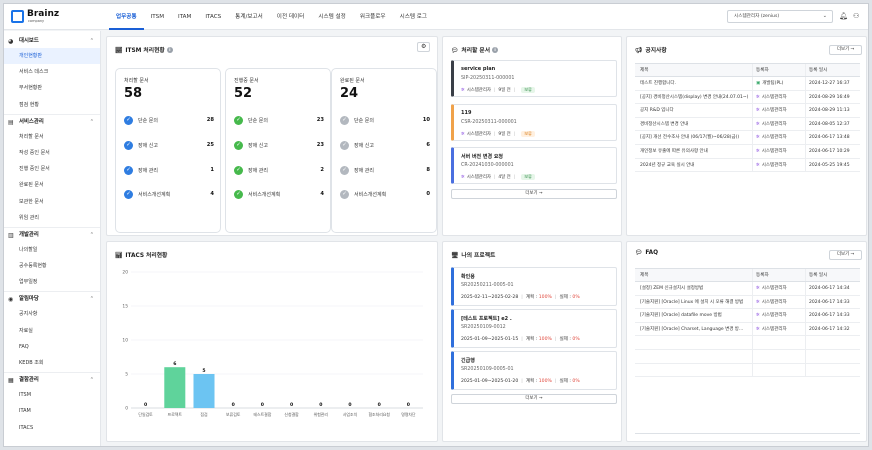 The width and height of the screenshot is (872, 450). I want to click on sidebar-item-inspection: 점검 현황, so click(29, 104).